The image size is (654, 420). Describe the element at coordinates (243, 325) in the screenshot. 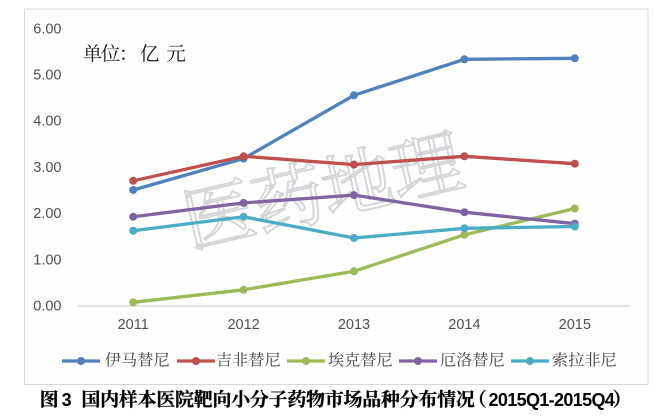

I see `svg-text: 2012` at that location.